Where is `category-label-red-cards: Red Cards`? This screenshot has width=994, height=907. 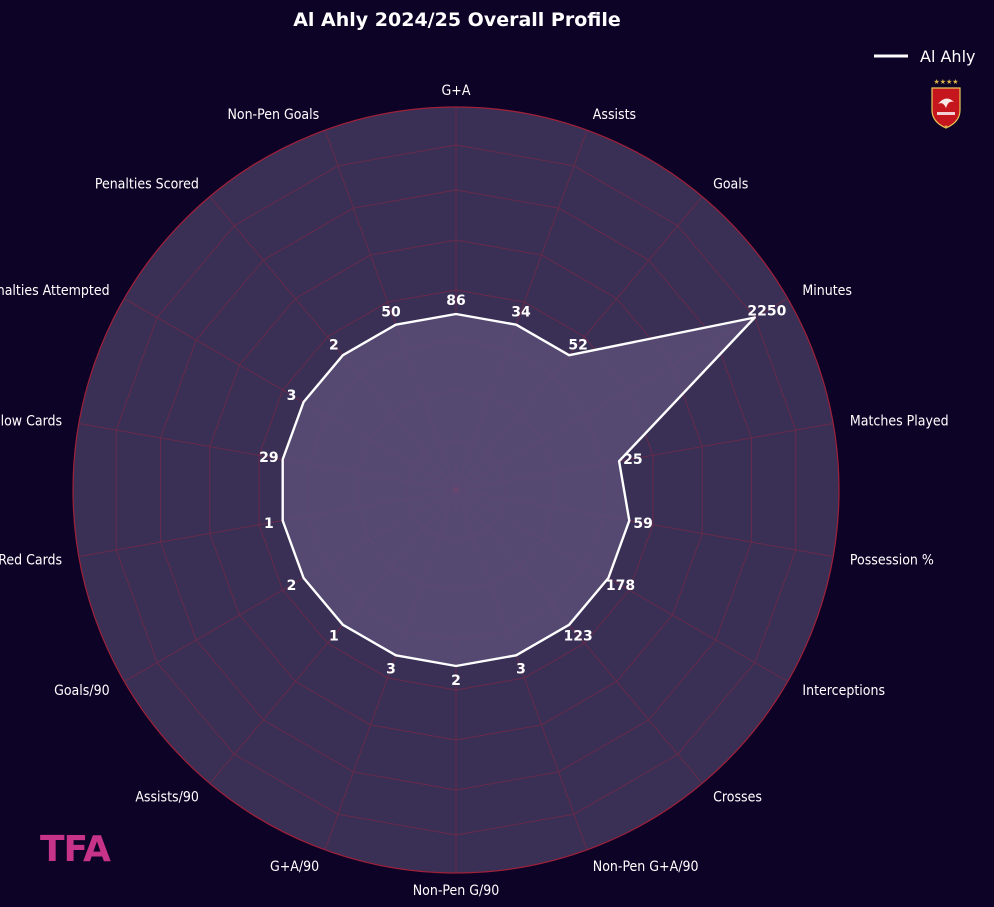
category-label-red-cards: Red Cards is located at coordinates (31, 561).